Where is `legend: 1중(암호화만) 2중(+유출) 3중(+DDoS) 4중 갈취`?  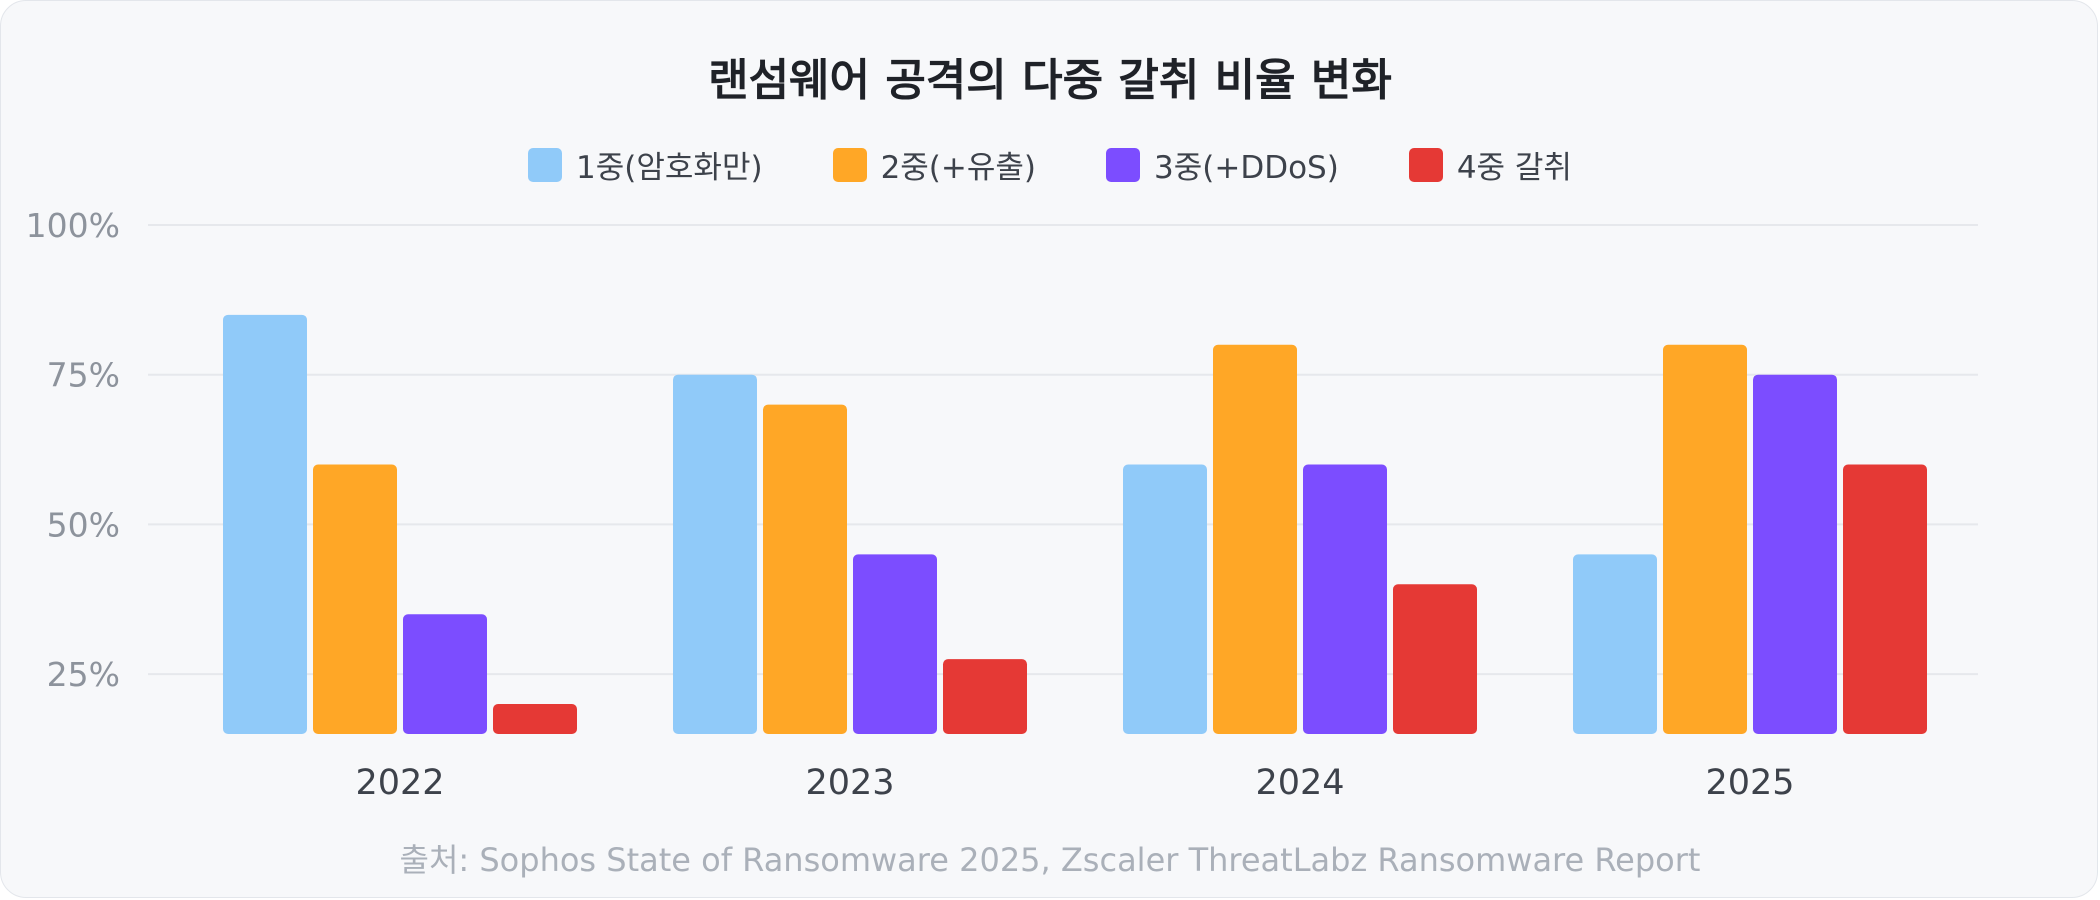 legend: 1중(암호화만) 2중(+유출) 3중(+DDoS) 4중 갈취 is located at coordinates (1050, 164).